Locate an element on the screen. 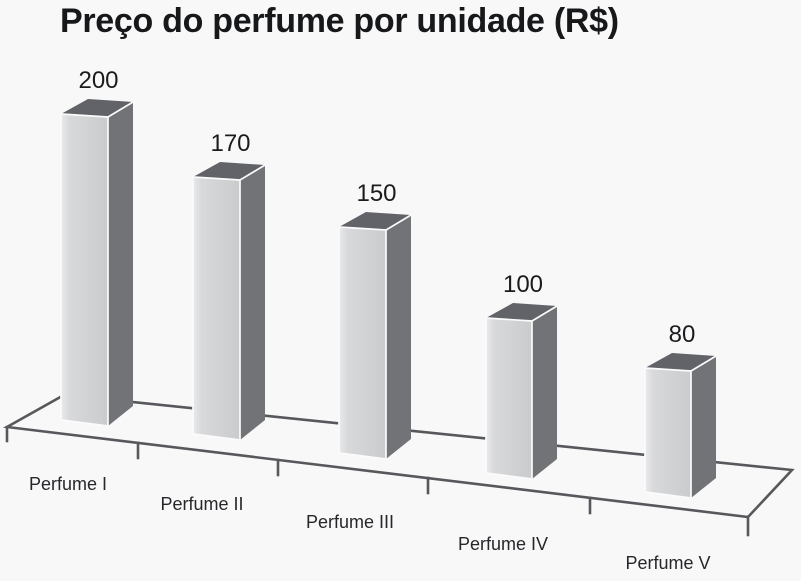 The width and height of the screenshot is (801, 581). bar-perfume-iv is located at coordinates (521, 391).